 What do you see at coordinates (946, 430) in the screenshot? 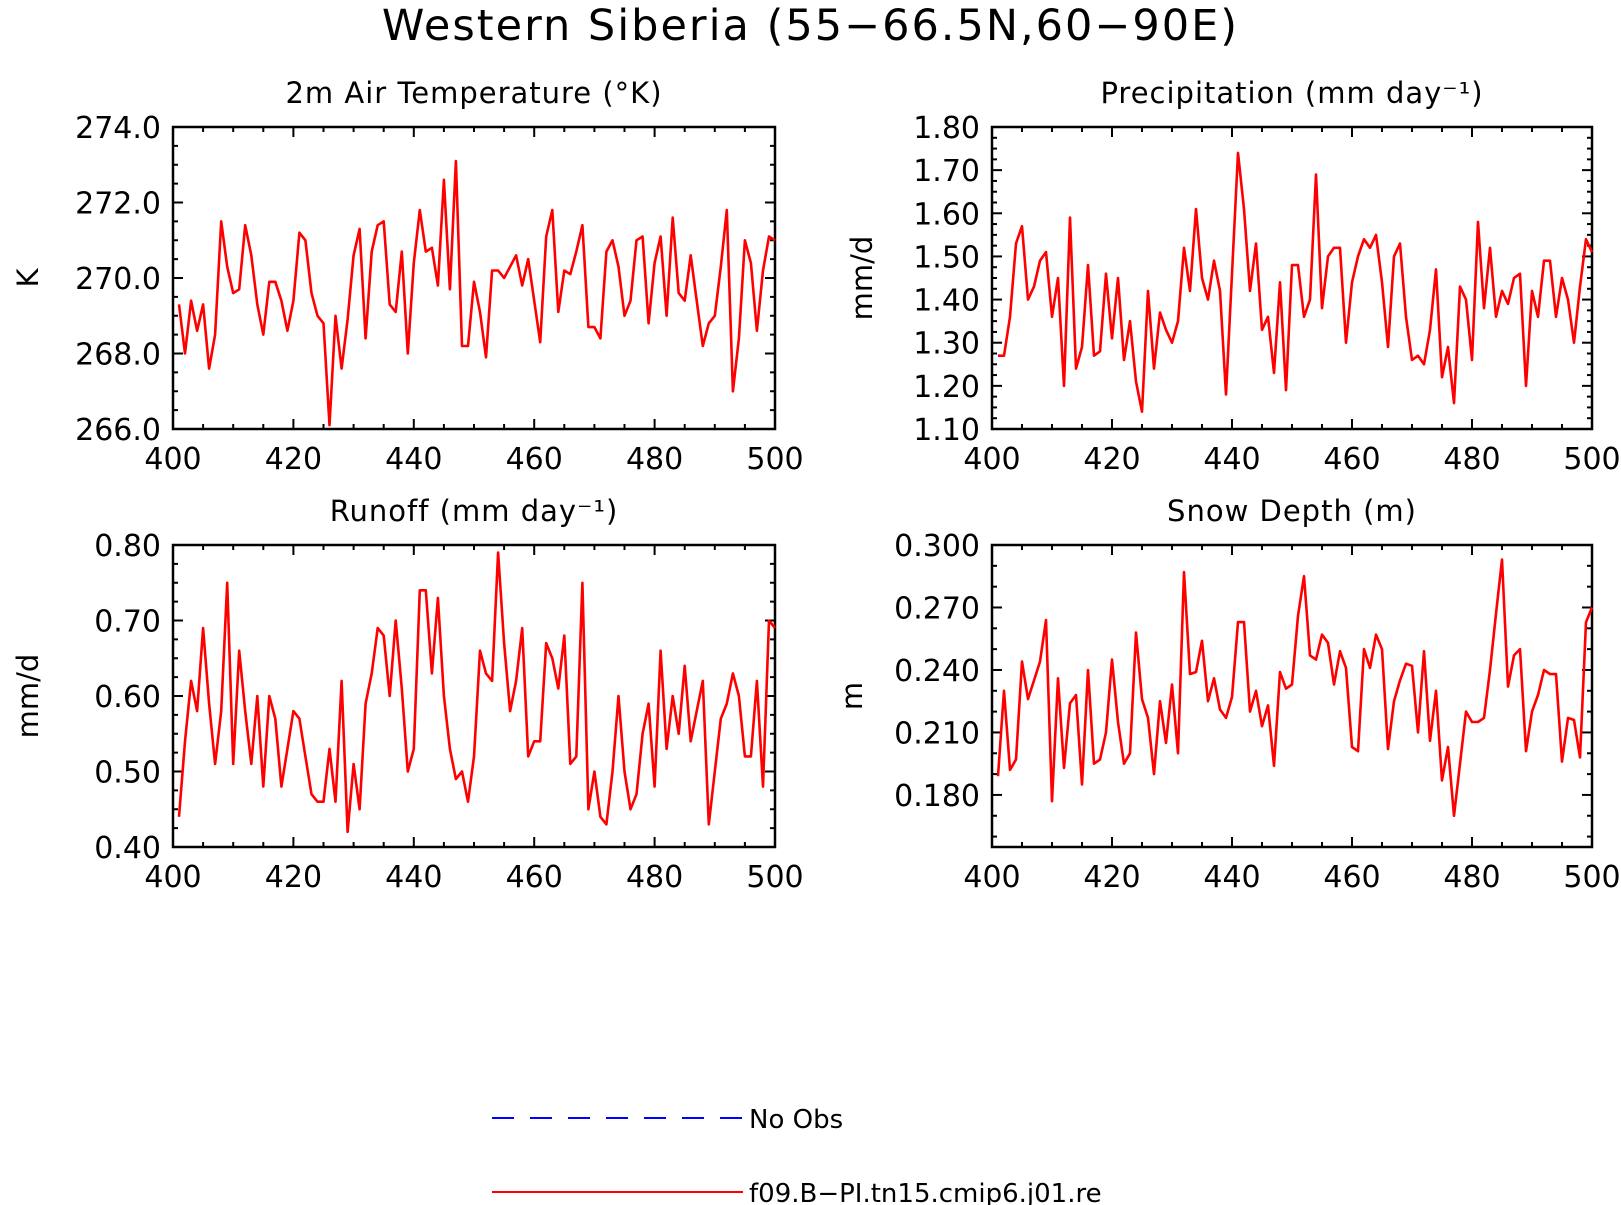
I see `y-tick-label: 1.10` at bounding box center [946, 430].